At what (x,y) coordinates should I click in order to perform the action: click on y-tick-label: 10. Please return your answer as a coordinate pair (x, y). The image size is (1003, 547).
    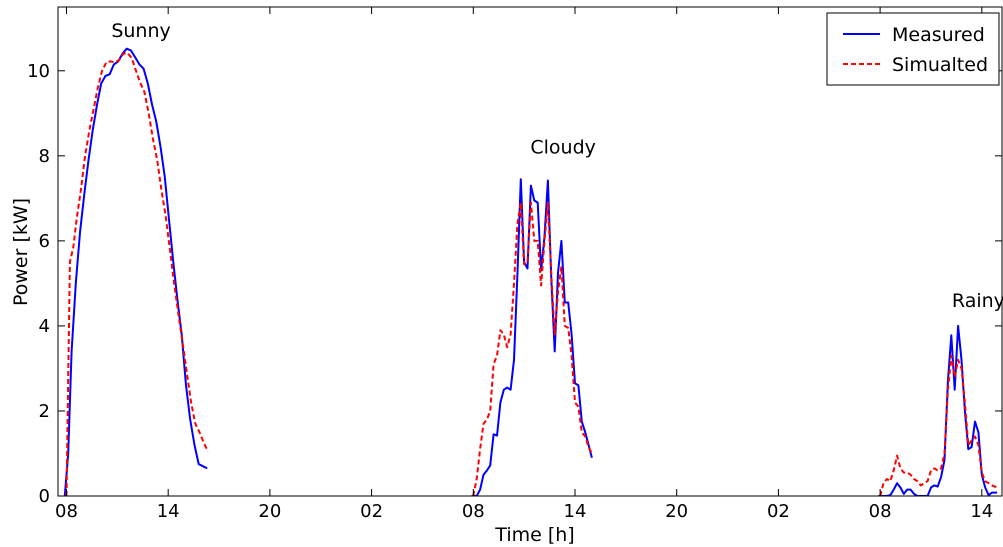
    Looking at the image, I should click on (38, 71).